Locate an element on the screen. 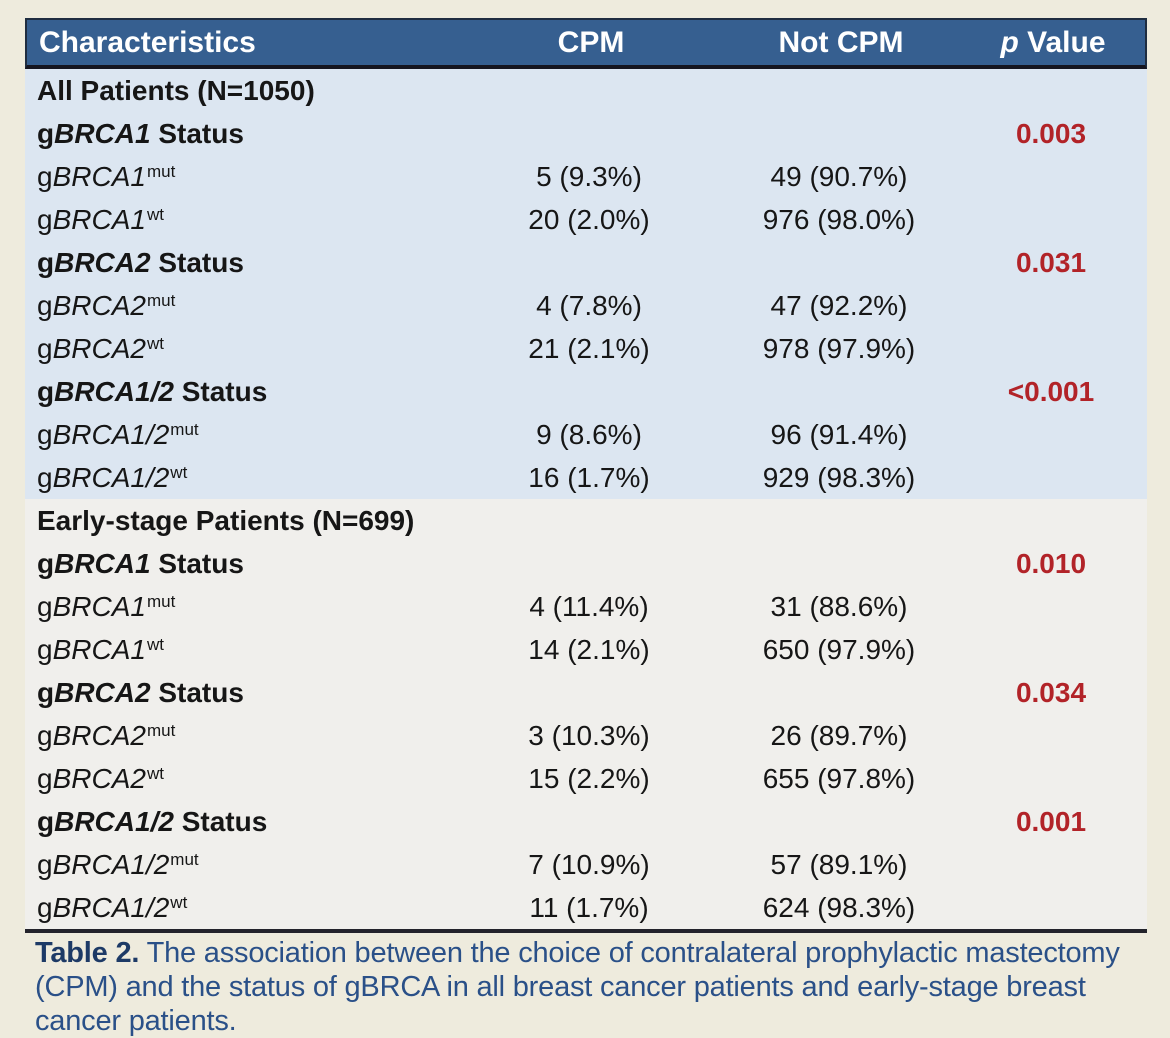 Image resolution: width=1170 pixels, height=1038 pixels. data-row: gBRCA2mut 3 (10.3%) 26 (89.7%) is located at coordinates (586, 735).